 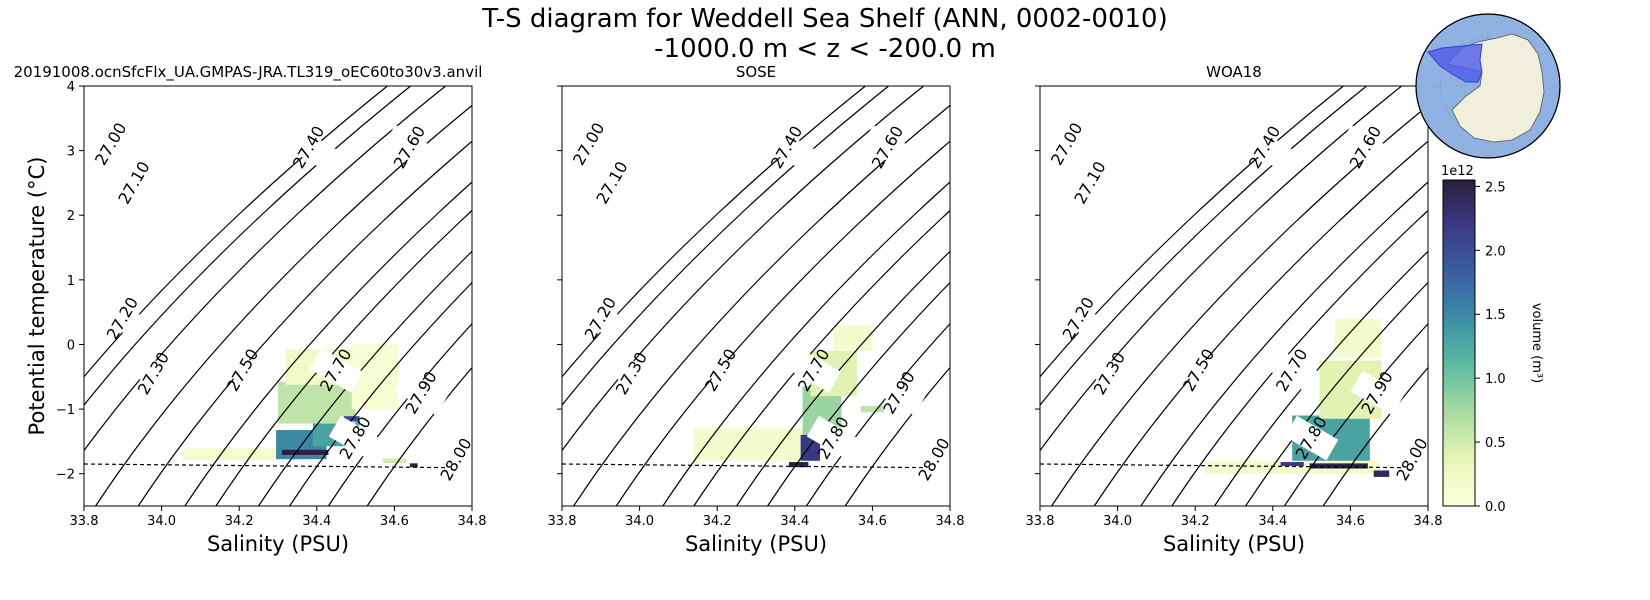 I want to click on y-tick-label: 4, so click(x=71, y=87).